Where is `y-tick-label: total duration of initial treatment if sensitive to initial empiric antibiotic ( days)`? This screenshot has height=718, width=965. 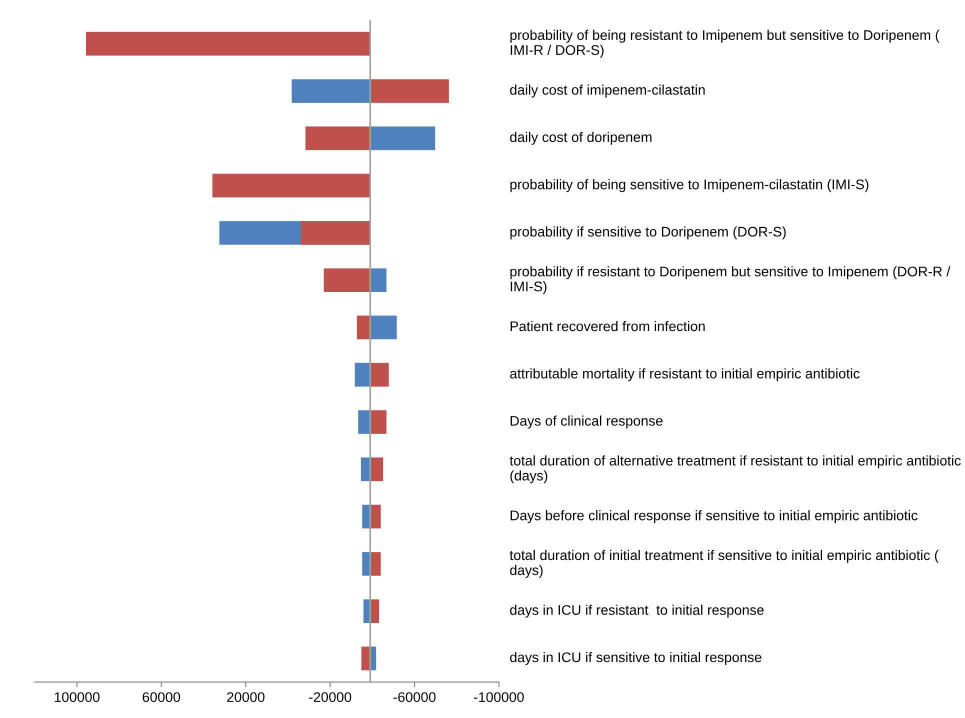 y-tick-label: total duration of initial treatment if sensitive to initial empiric antibiotic ( days) is located at coordinates (724, 564).